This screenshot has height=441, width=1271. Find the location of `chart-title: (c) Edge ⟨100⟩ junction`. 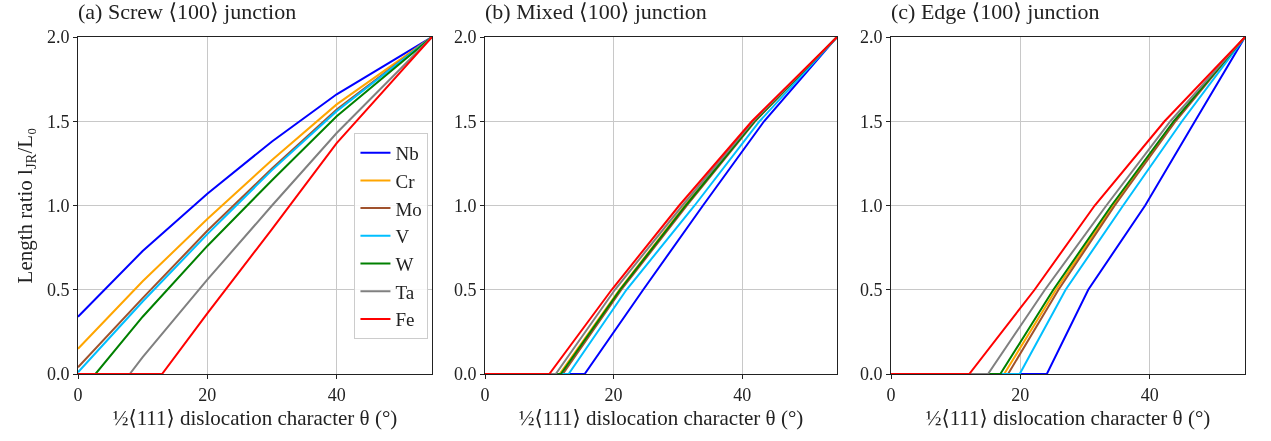

chart-title: (c) Edge ⟨100⟩ junction is located at coordinates (995, 12).